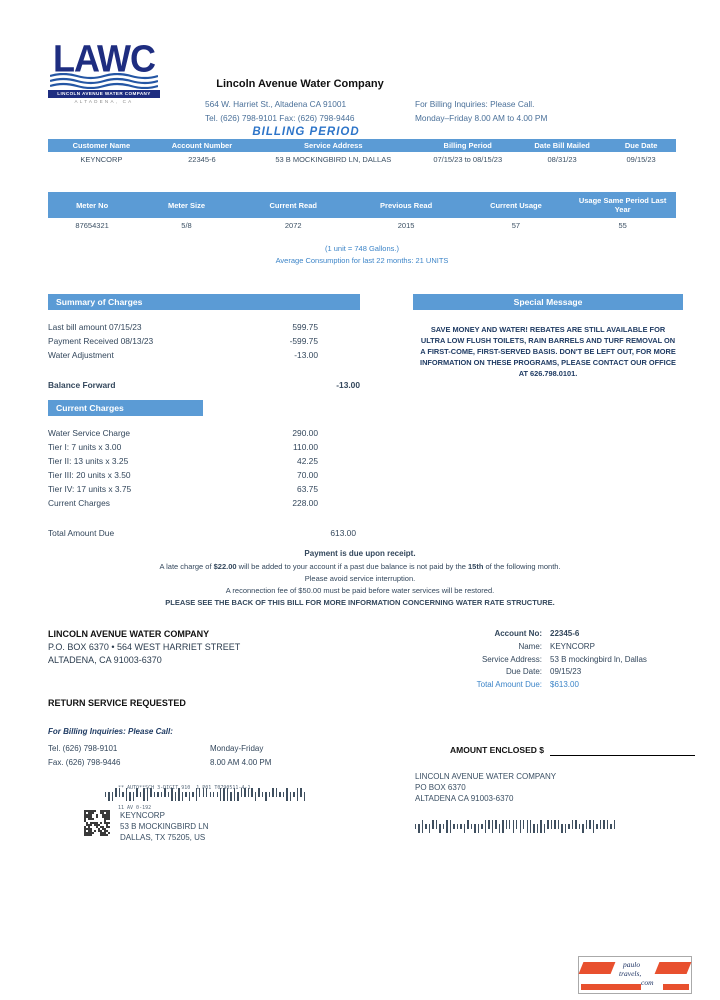 The width and height of the screenshot is (720, 1000). Describe the element at coordinates (486, 776) in the screenshot. I see `remit-addr-line1: LINCOLN AVENUE WATER COMPANY` at that location.